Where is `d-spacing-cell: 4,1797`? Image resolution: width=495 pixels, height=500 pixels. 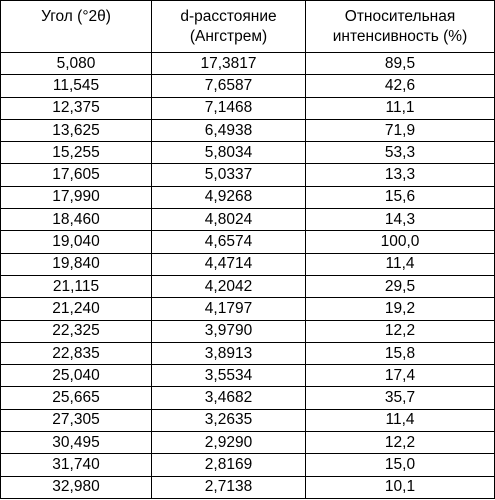
d-spacing-cell: 4,1797 is located at coordinates (228, 309).